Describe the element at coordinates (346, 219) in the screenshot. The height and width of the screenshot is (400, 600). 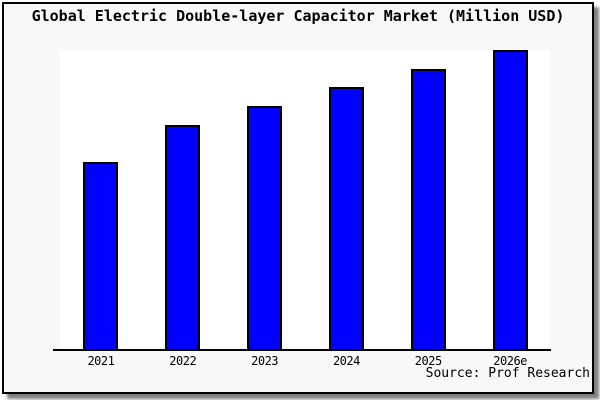
I see `bar-2024` at that location.